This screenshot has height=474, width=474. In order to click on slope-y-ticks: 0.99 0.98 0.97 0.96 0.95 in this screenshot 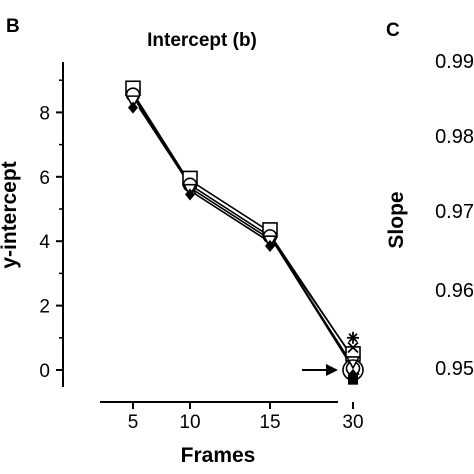, I will do `click(454, 215)`.